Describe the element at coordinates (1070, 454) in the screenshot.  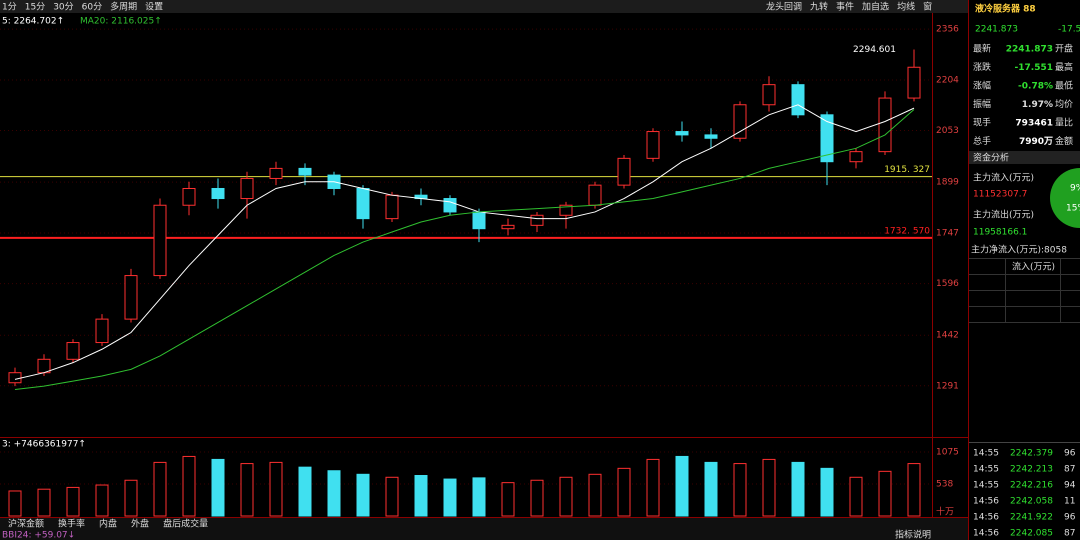
I see `tick-volume: 96` at that location.